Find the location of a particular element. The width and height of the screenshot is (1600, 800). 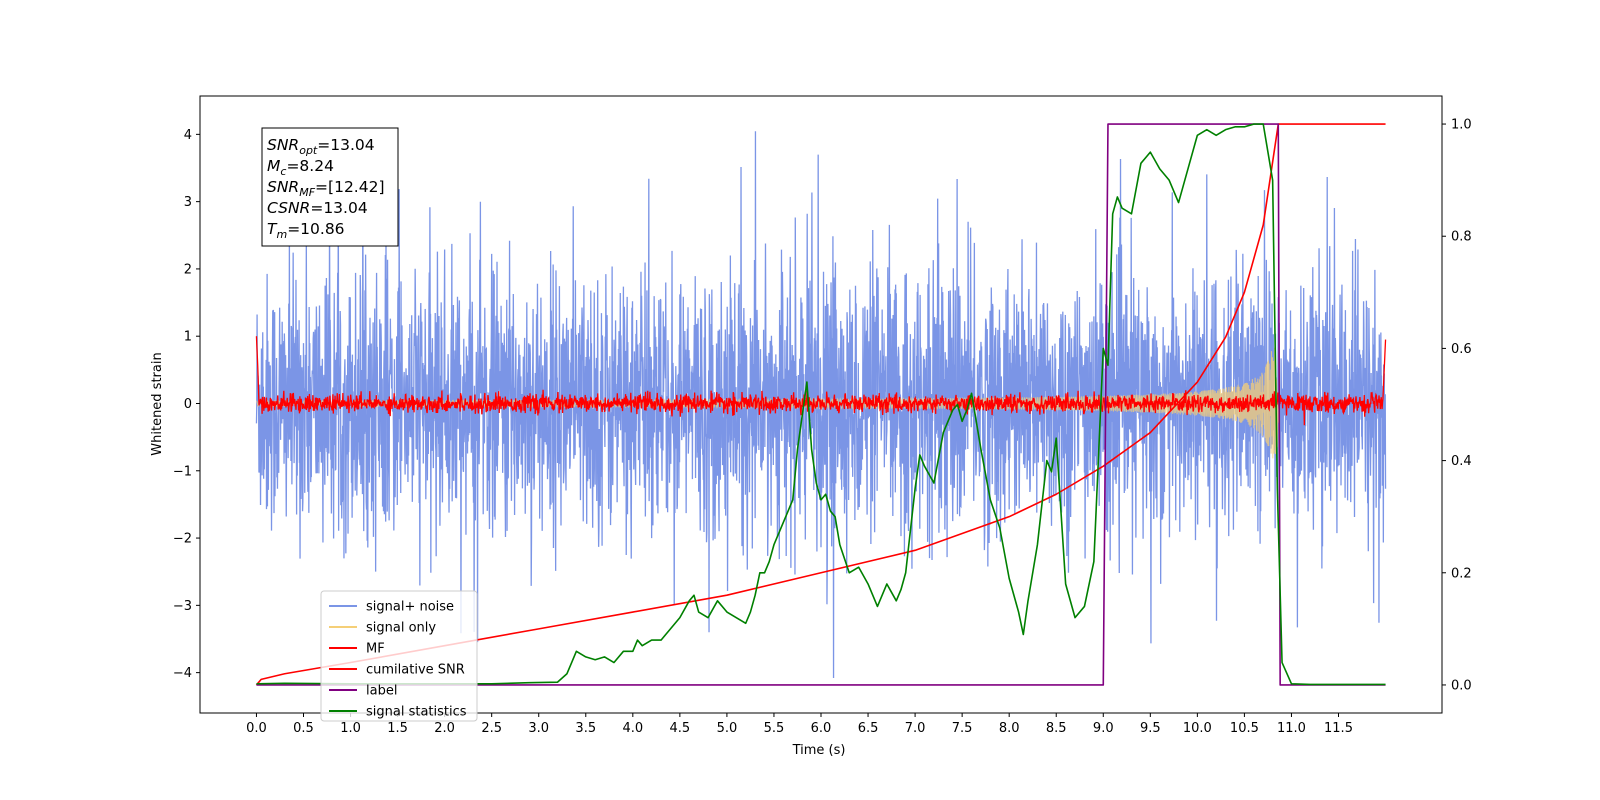

legend-label: signal only is located at coordinates (401, 628).